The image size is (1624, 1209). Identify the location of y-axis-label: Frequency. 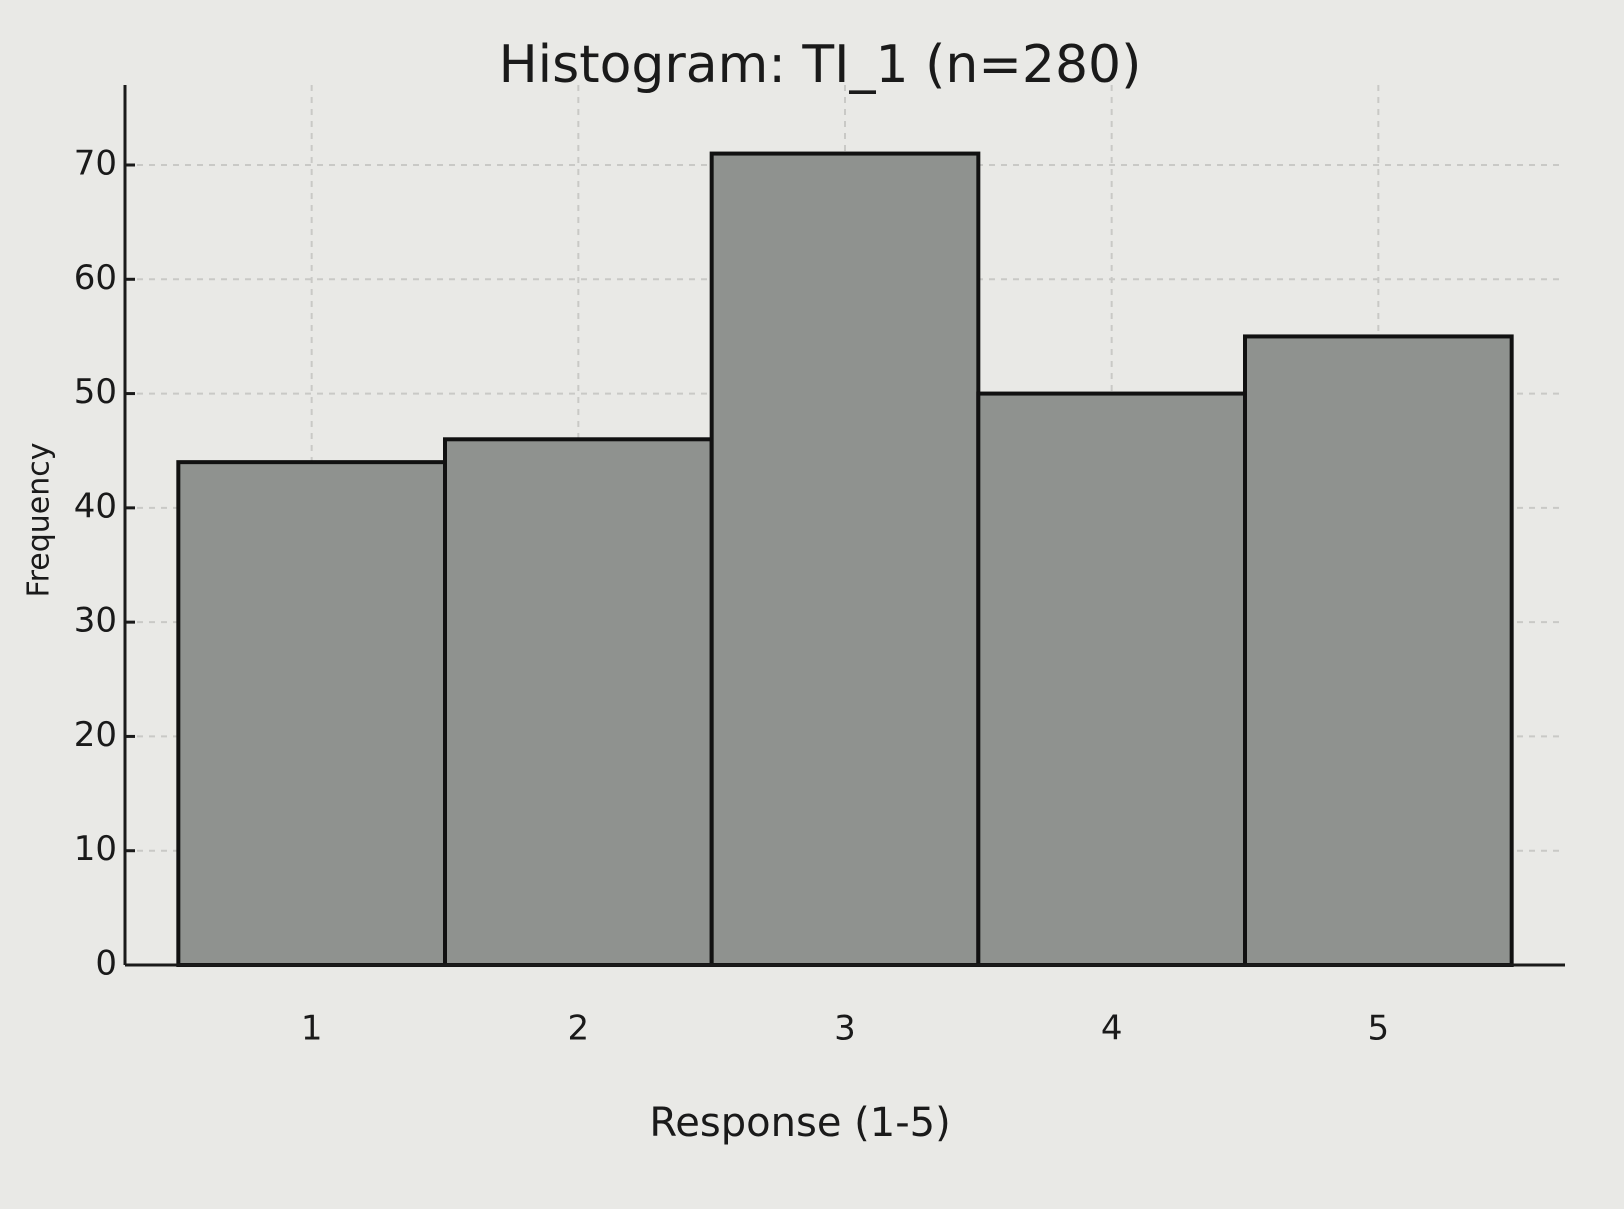
(39, 520).